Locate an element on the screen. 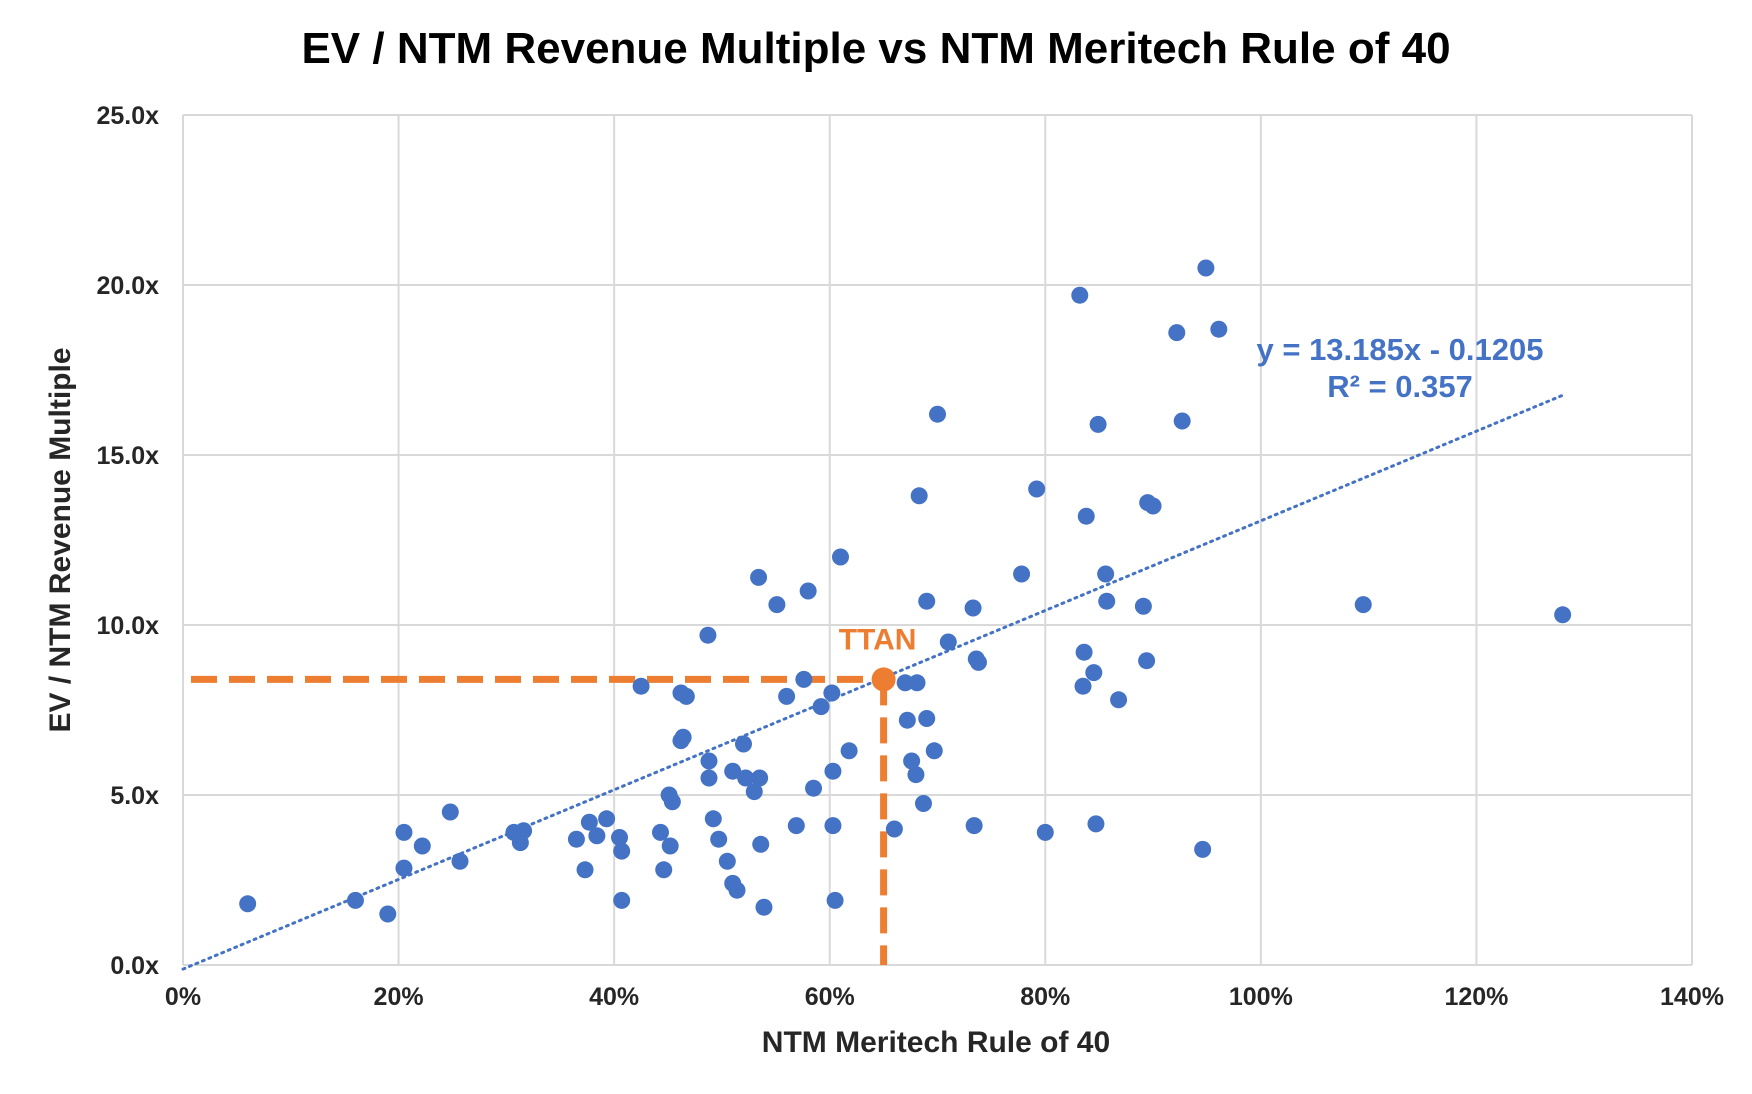 The height and width of the screenshot is (1094, 1752). y-tick-label: 15.0x is located at coordinates (127, 456).